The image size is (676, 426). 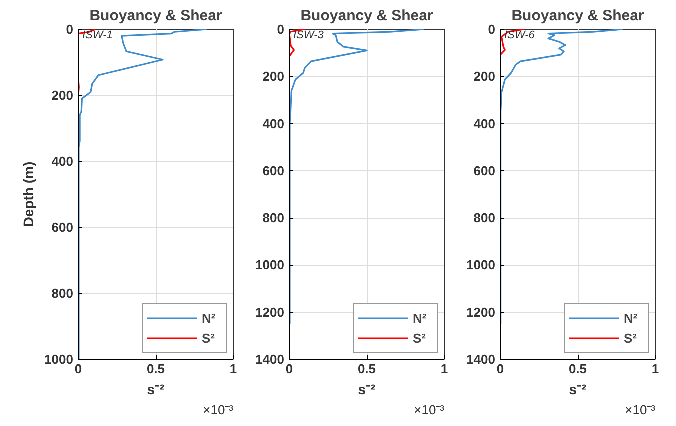 What do you see at coordinates (520, 36) in the screenshot?
I see `annotation: ISW-6` at bounding box center [520, 36].